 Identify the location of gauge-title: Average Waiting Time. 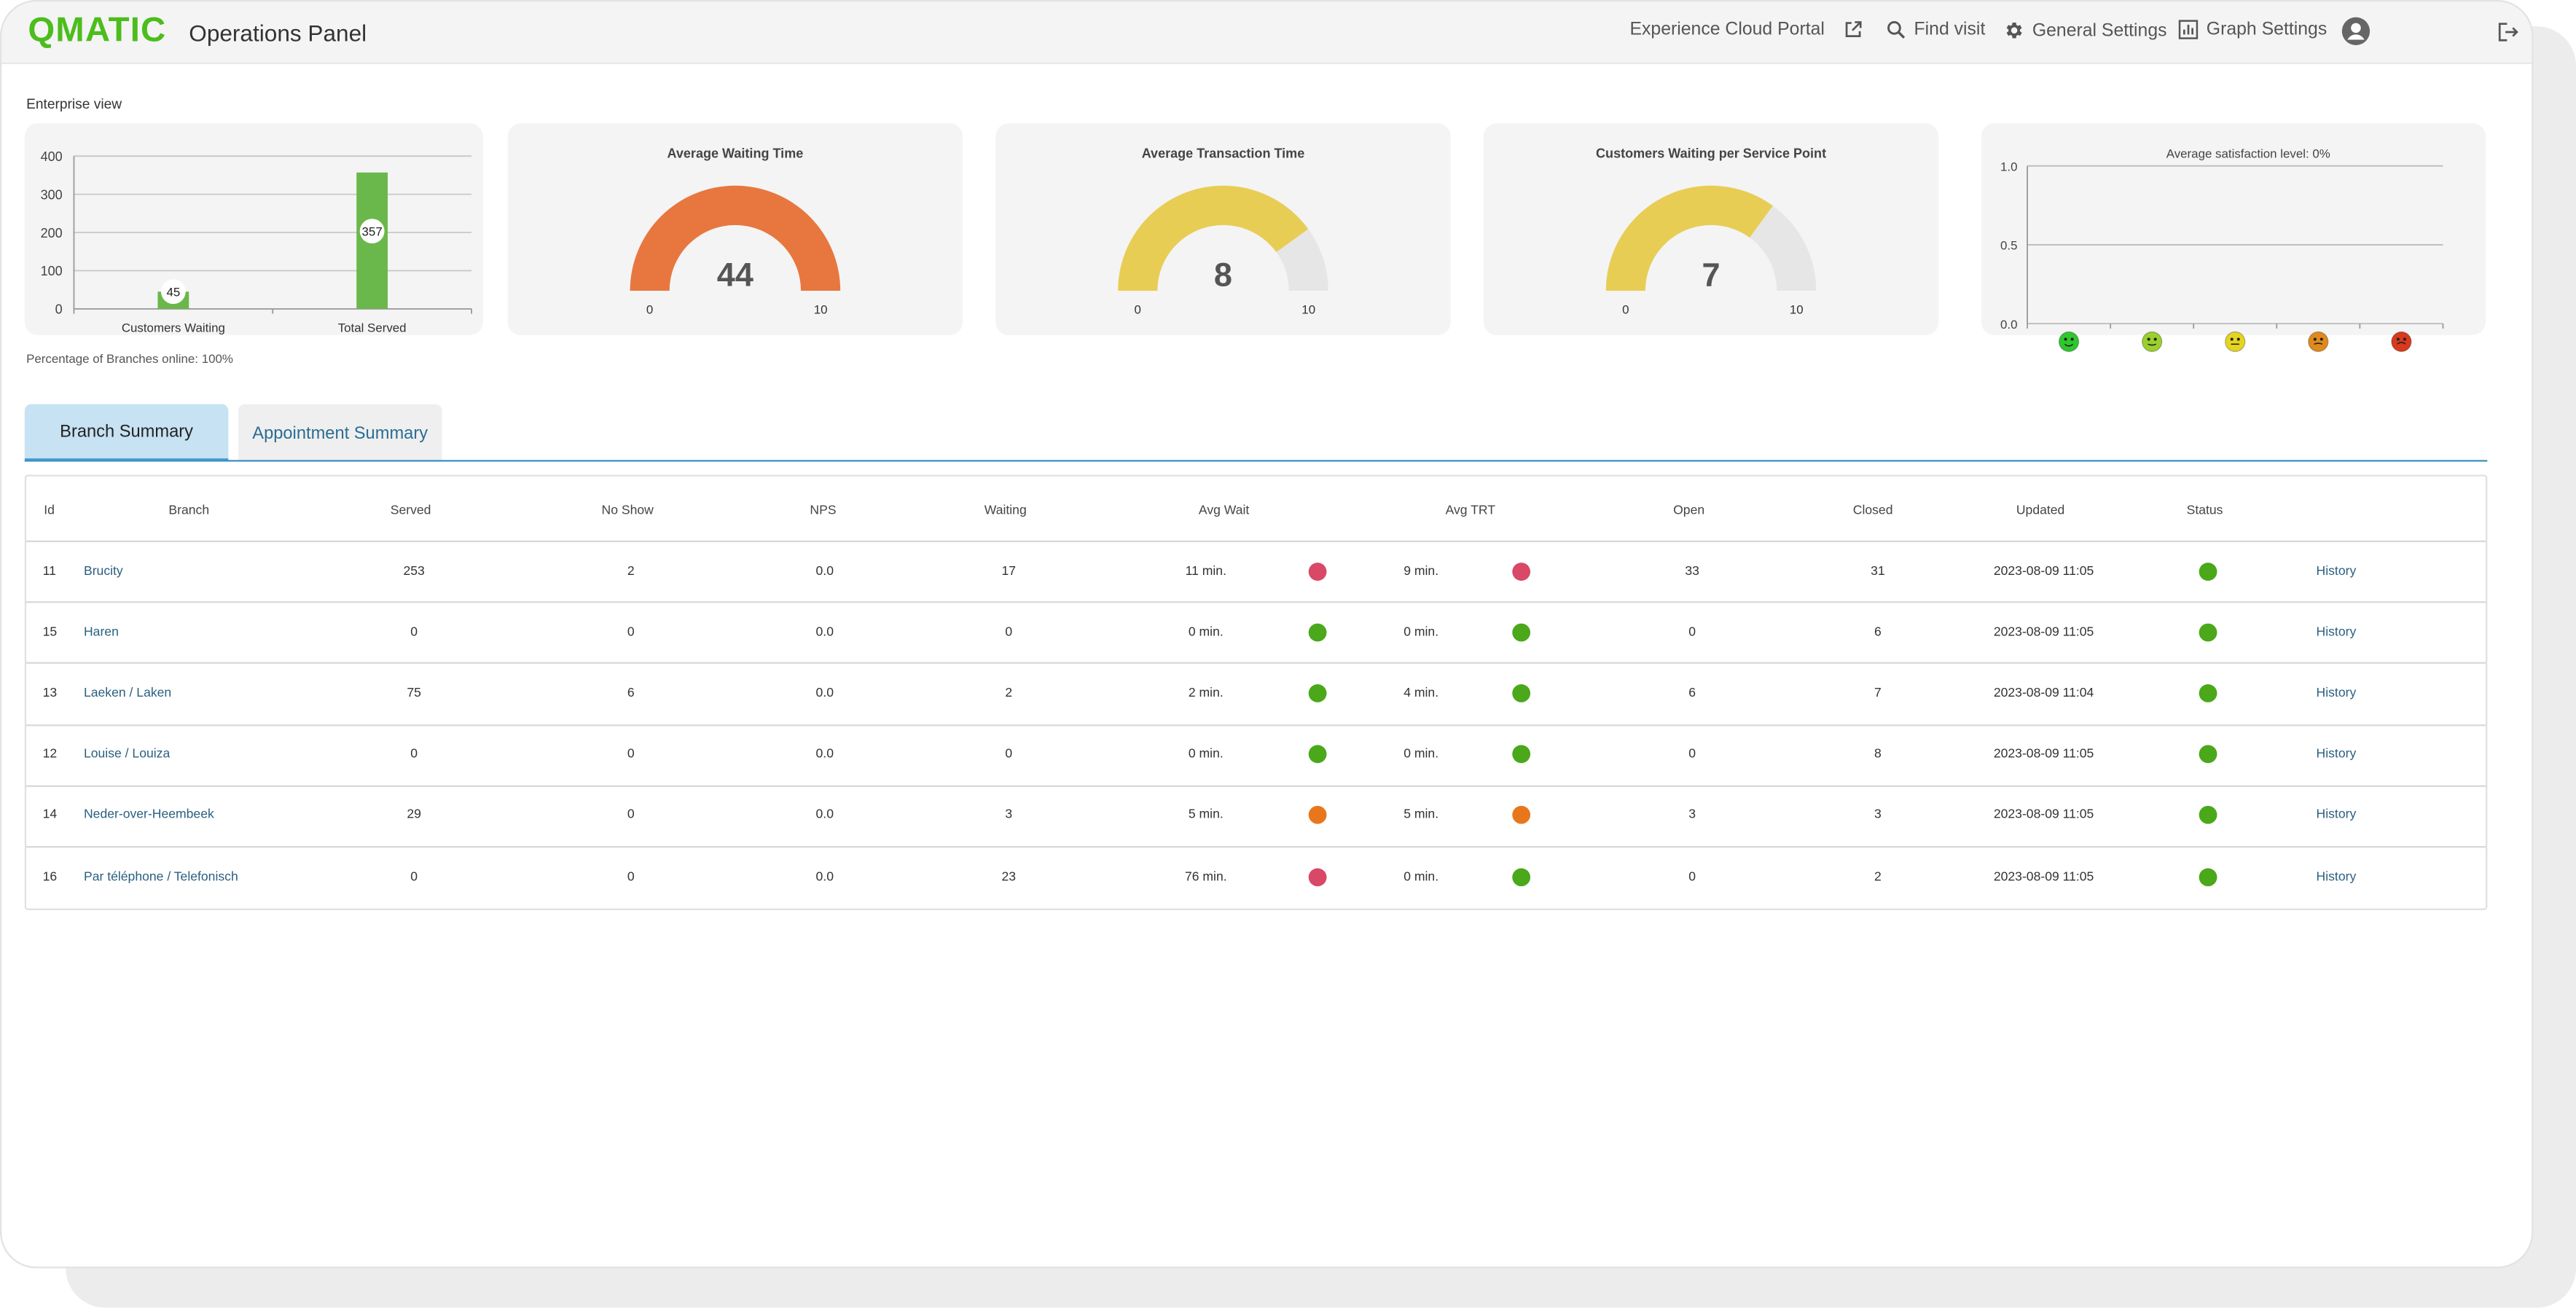
(735, 154).